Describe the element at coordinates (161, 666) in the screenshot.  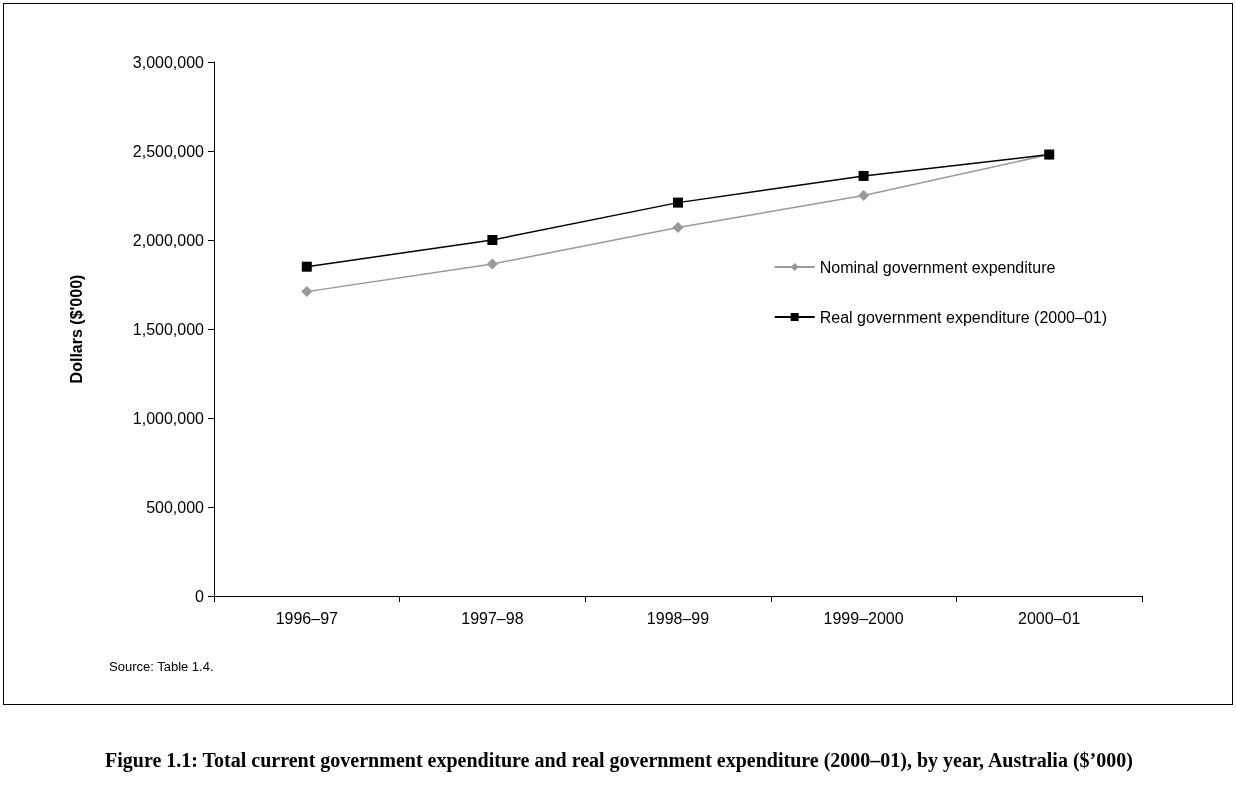
I see `source-note: Source: Table 1.4.` at that location.